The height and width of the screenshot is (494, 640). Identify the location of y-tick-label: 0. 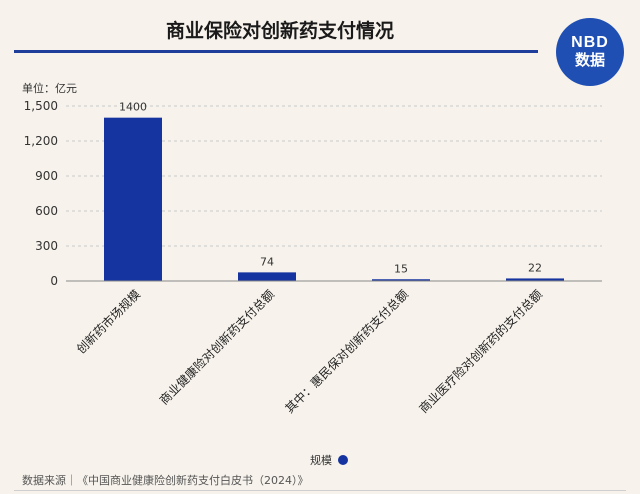
(54, 281).